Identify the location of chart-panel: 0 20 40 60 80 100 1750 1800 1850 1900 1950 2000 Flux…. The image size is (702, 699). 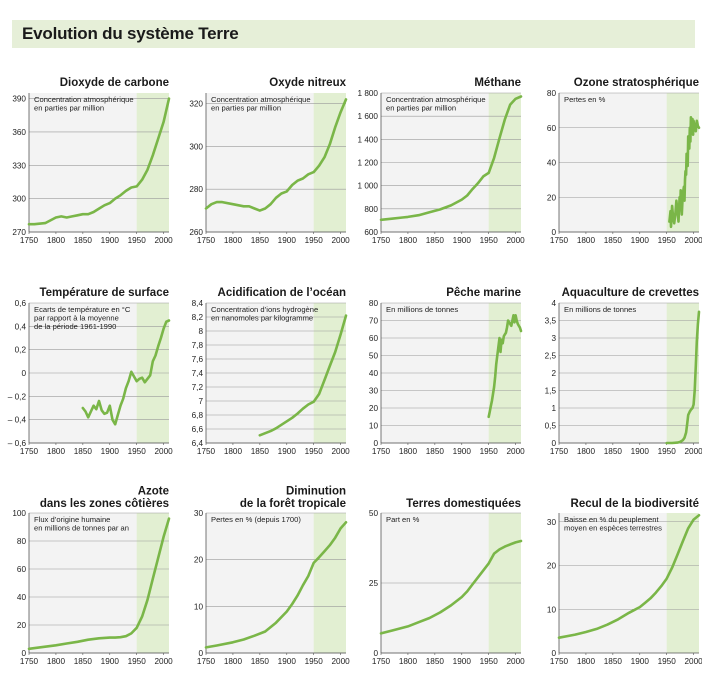
(92, 576).